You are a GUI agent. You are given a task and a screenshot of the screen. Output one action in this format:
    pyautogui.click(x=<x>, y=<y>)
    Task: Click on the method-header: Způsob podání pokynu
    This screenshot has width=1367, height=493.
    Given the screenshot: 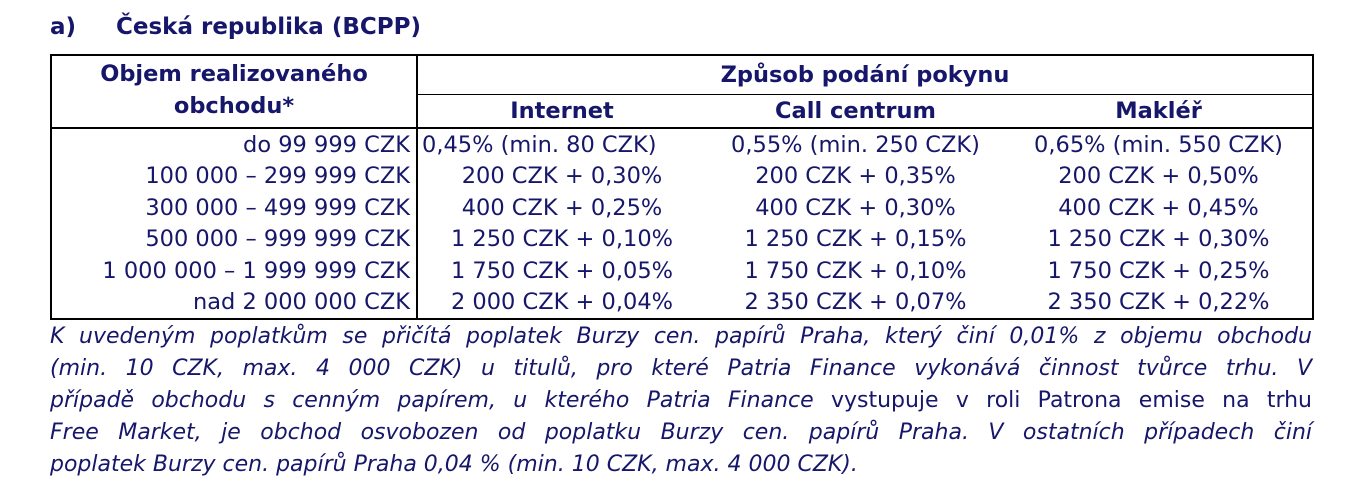 What is the action you would take?
    pyautogui.click(x=865, y=74)
    